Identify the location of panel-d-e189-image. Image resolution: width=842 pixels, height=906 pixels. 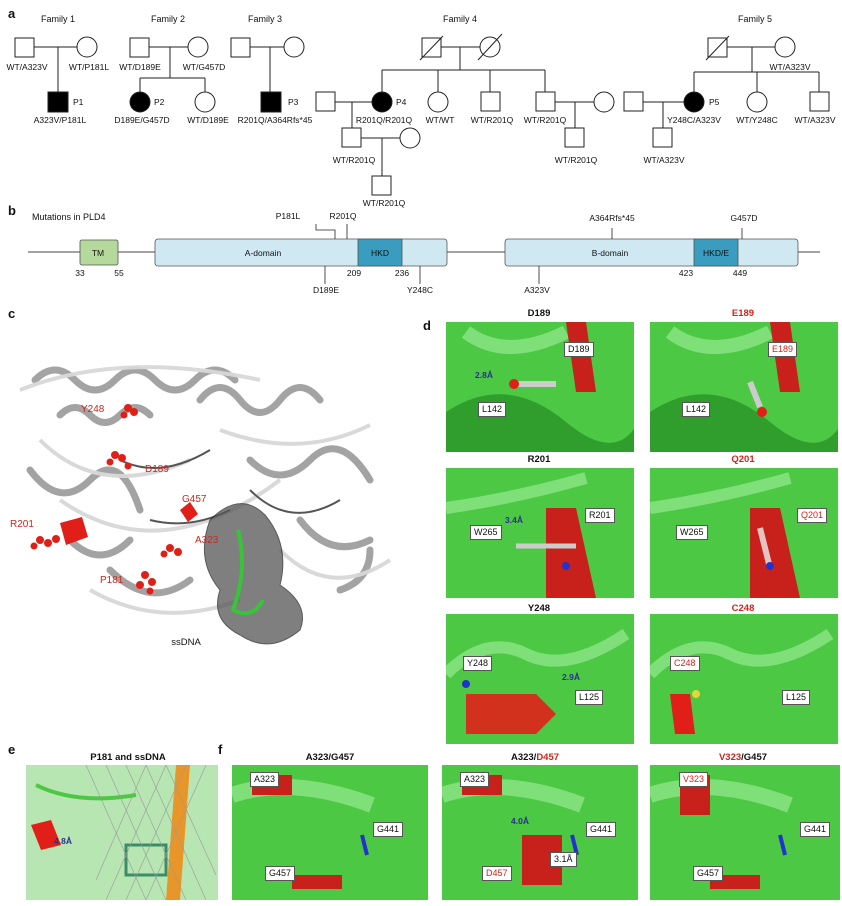
(744, 387).